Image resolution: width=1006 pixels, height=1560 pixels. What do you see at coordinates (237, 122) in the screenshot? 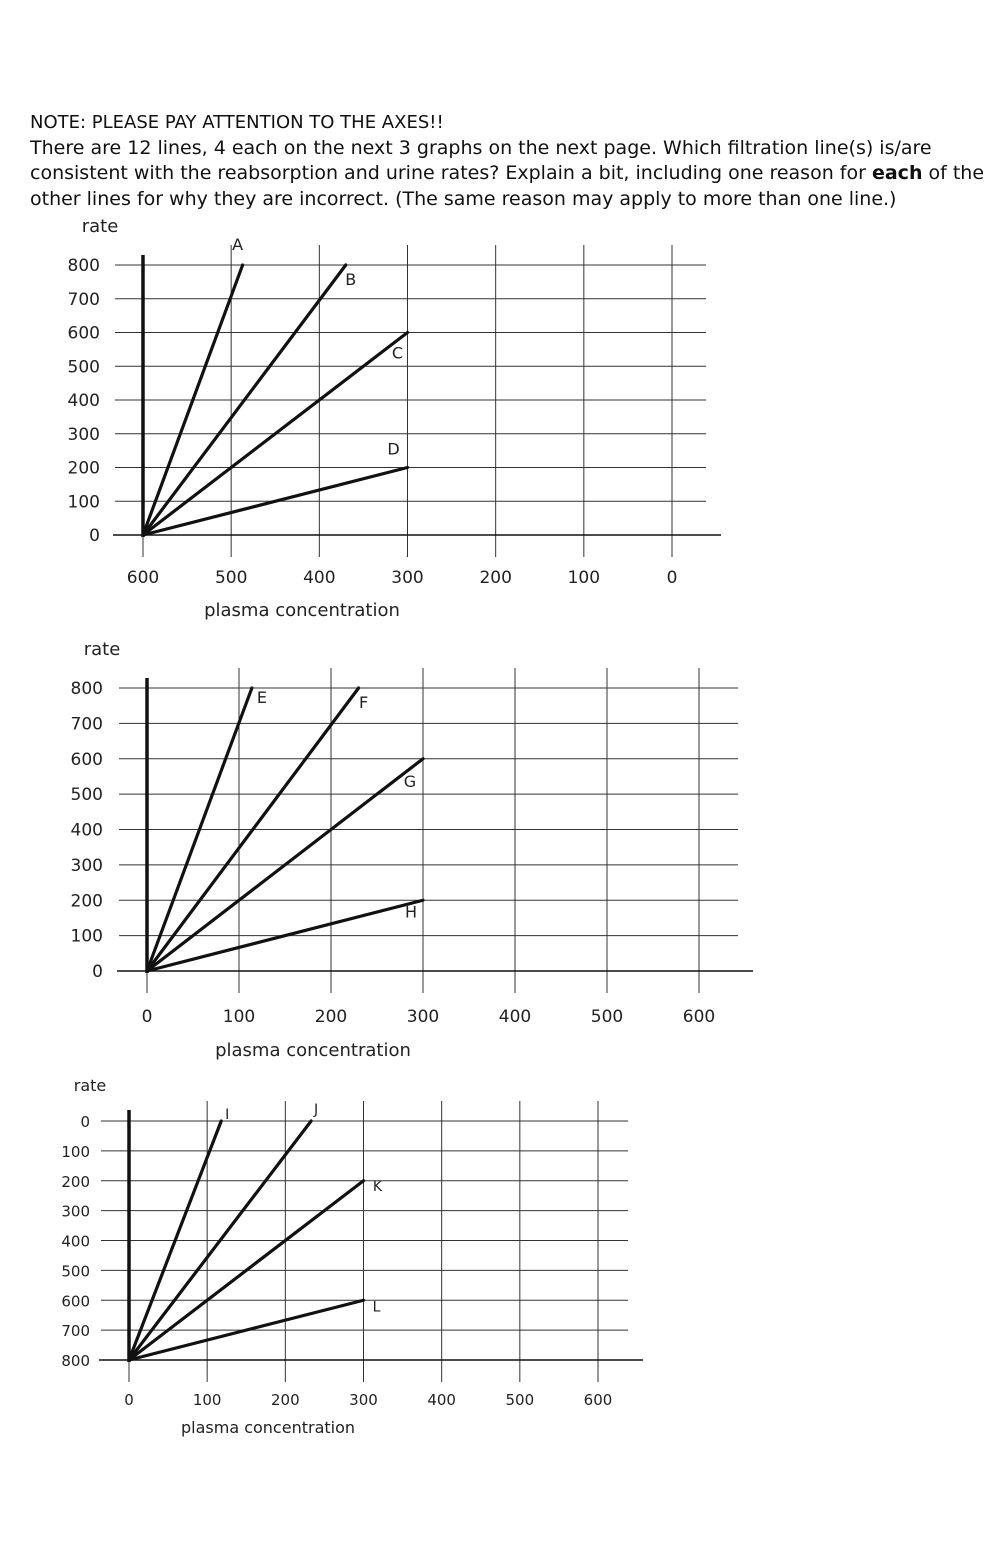
I see `note-heading: NOTE: PLEASE PAY ATTENTION TO THE AXES!!` at bounding box center [237, 122].